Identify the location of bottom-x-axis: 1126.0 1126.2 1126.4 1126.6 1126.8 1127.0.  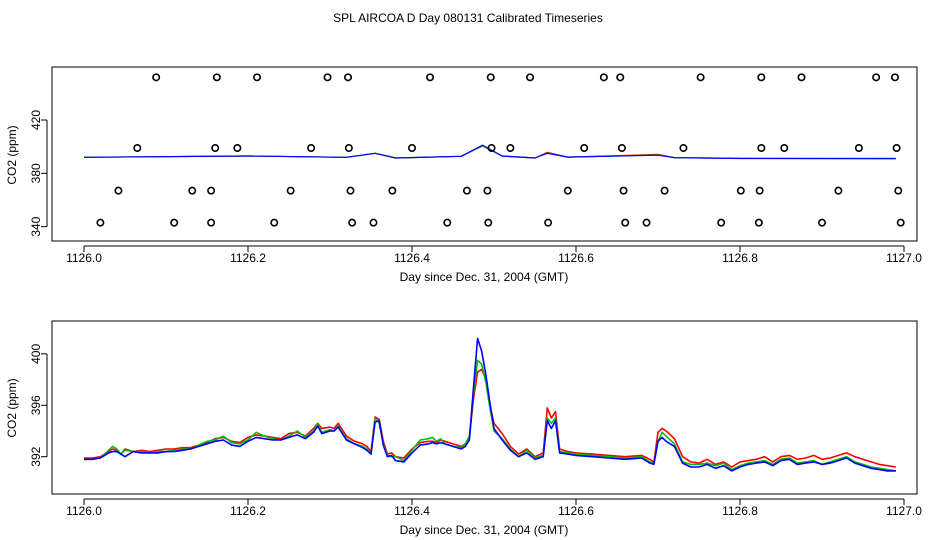
(494, 508).